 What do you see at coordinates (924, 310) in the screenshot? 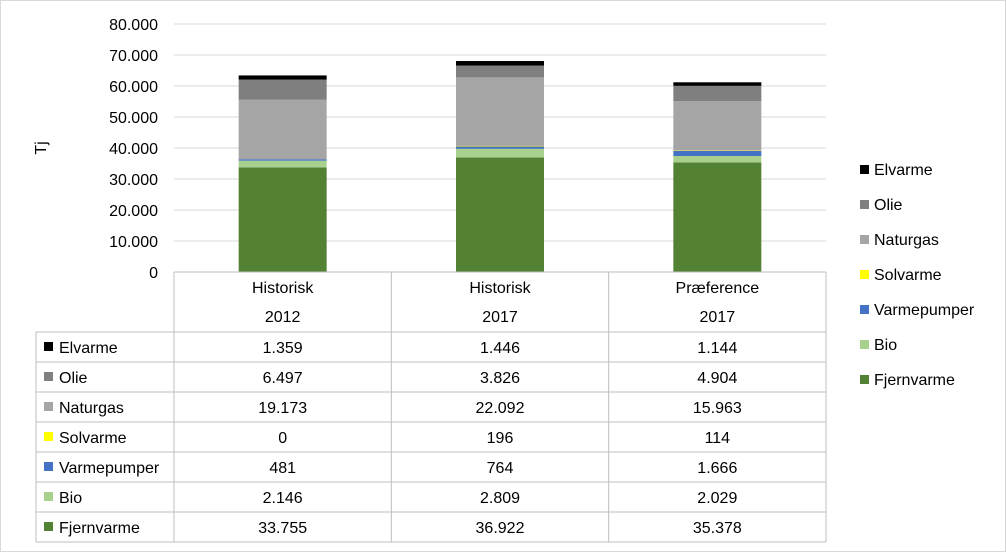
I see `legend-entry: Varmepumper` at bounding box center [924, 310].